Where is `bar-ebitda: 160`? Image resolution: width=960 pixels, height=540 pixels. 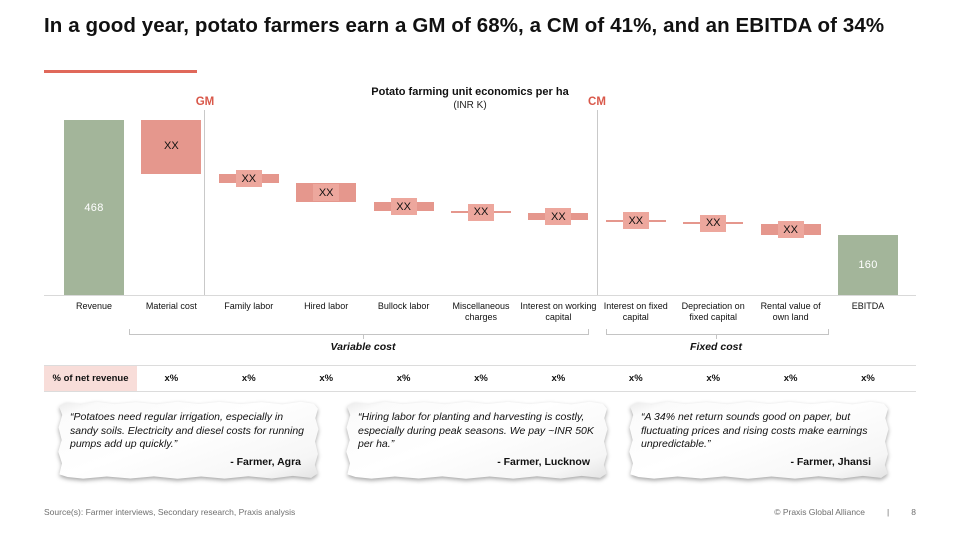
bar-ebitda: 160 is located at coordinates (868, 265).